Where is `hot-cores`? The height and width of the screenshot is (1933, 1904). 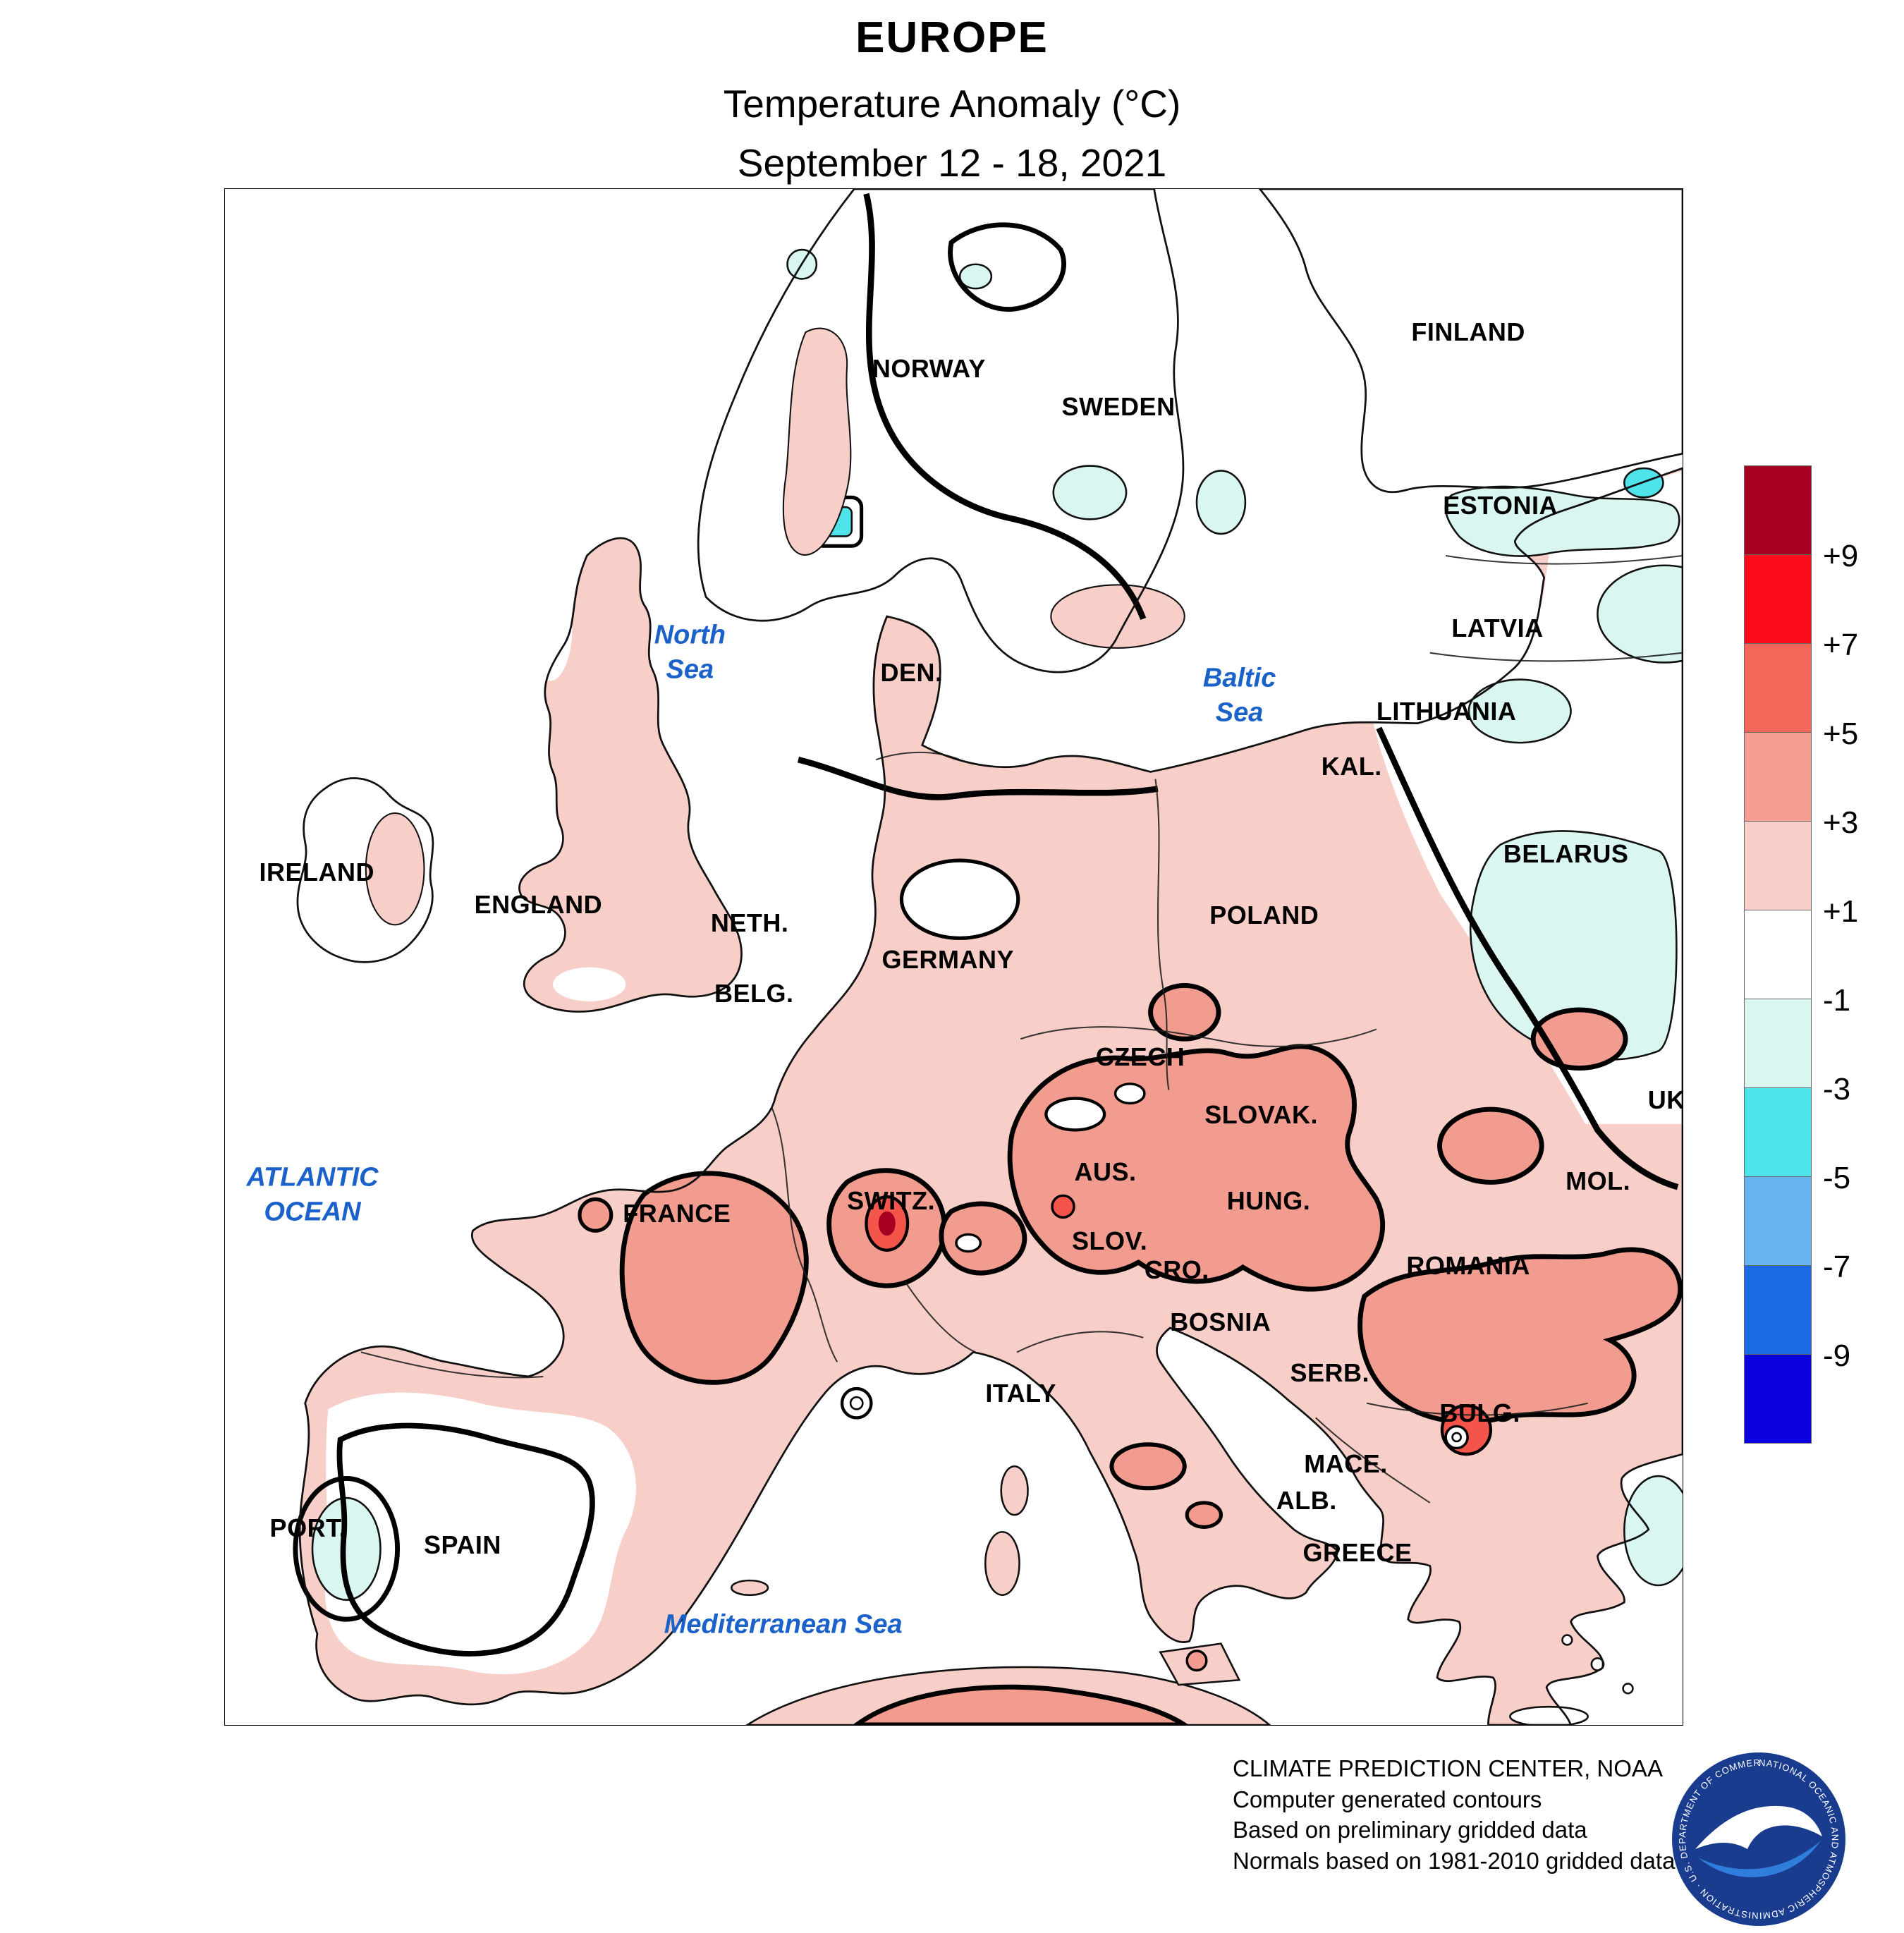 hot-cores is located at coordinates (1166, 1269).